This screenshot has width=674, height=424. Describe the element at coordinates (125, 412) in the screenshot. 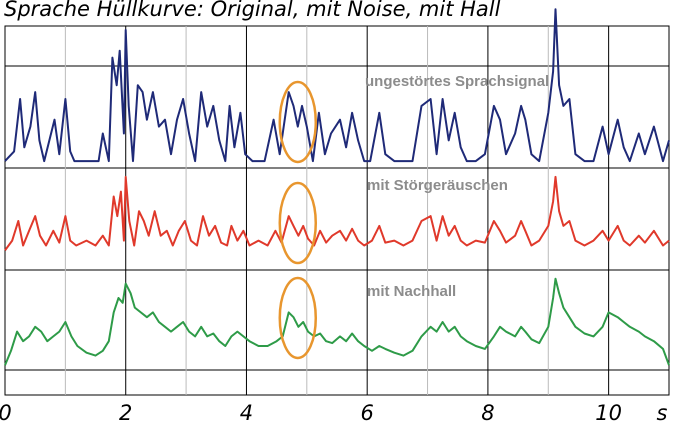

I see `x-tick-label: 2` at that location.